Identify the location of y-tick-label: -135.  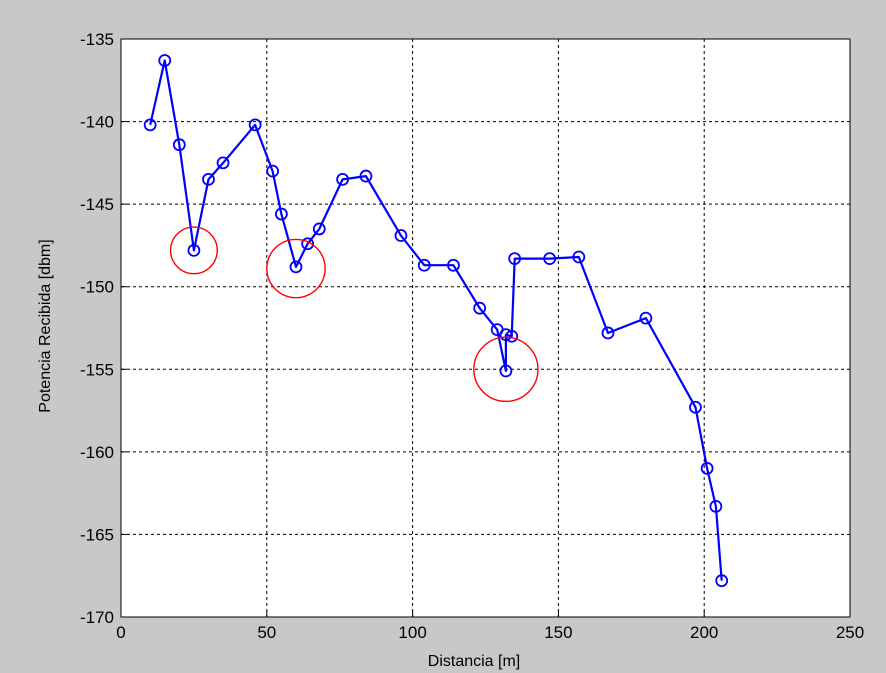
(97, 39).